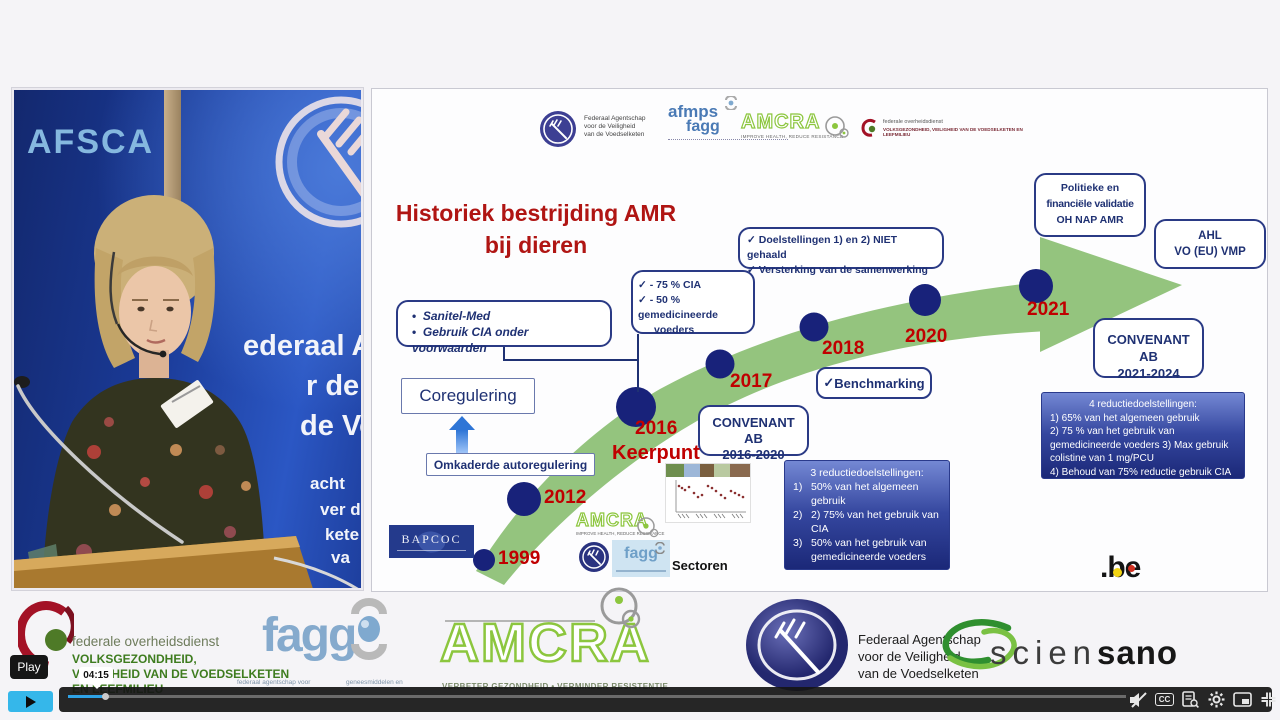 The height and width of the screenshot is (720, 1280). I want to click on captions-icon: CC, so click(1164, 699).